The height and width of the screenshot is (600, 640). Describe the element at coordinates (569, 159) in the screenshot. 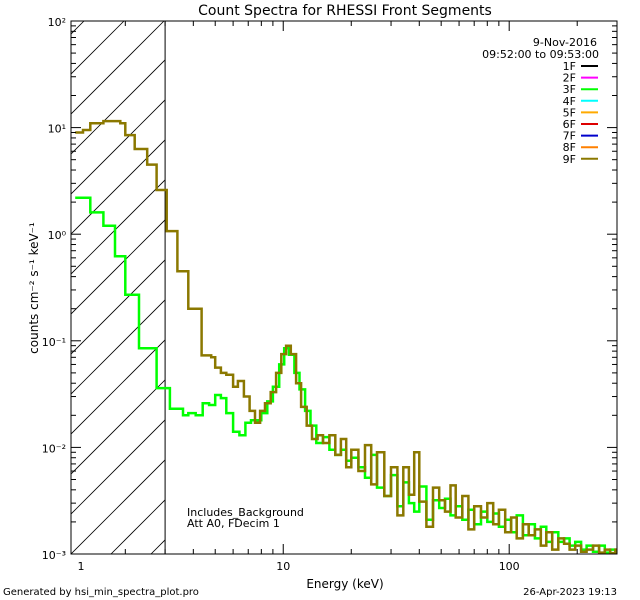

I see `legend-label: 9F` at that location.